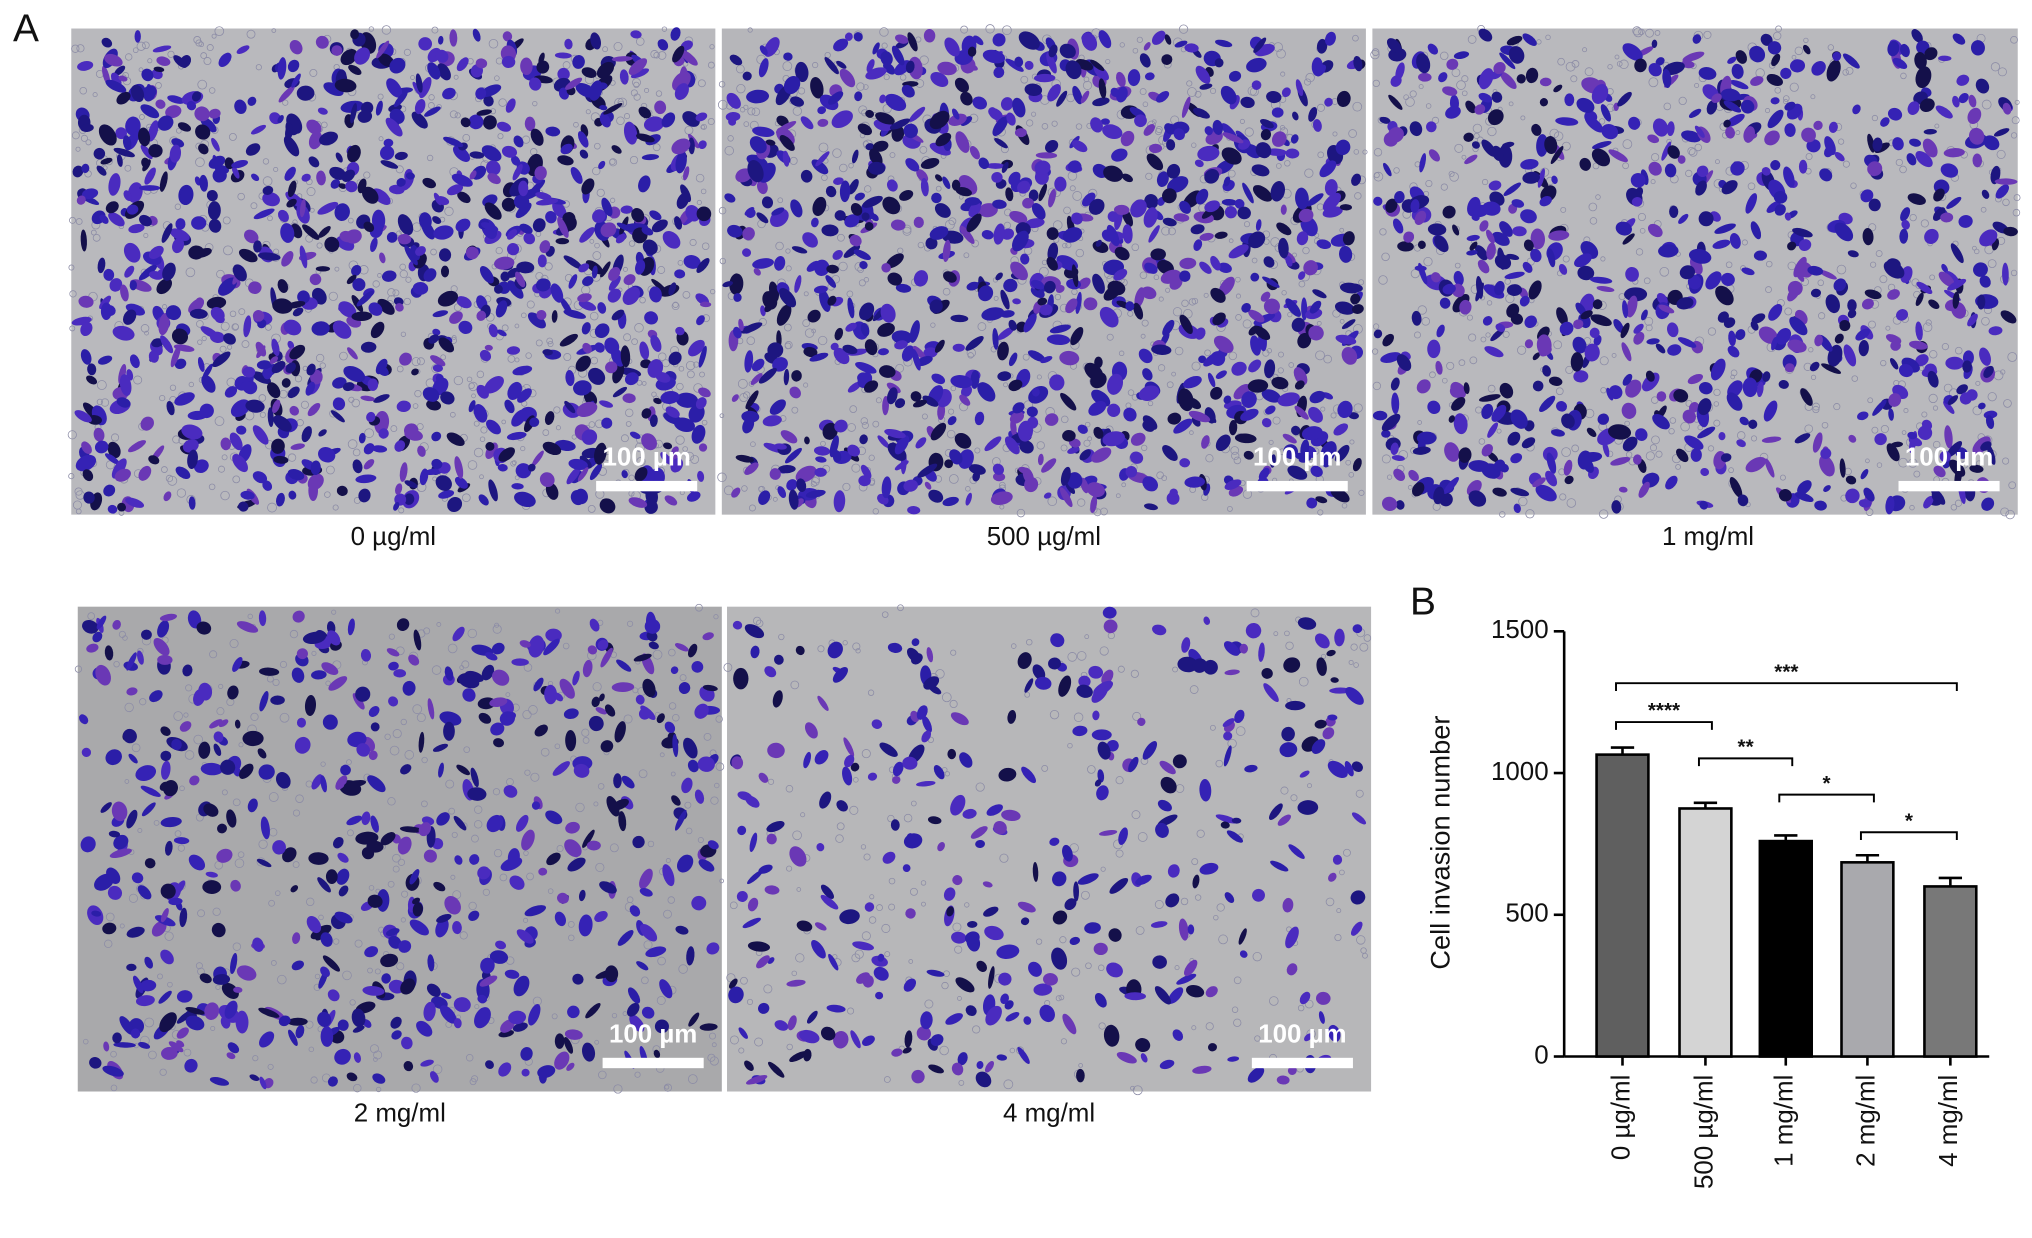 This screenshot has height=1238, width=2032. I want to click on scale-bar-label: 100 µm, so click(1949, 458).